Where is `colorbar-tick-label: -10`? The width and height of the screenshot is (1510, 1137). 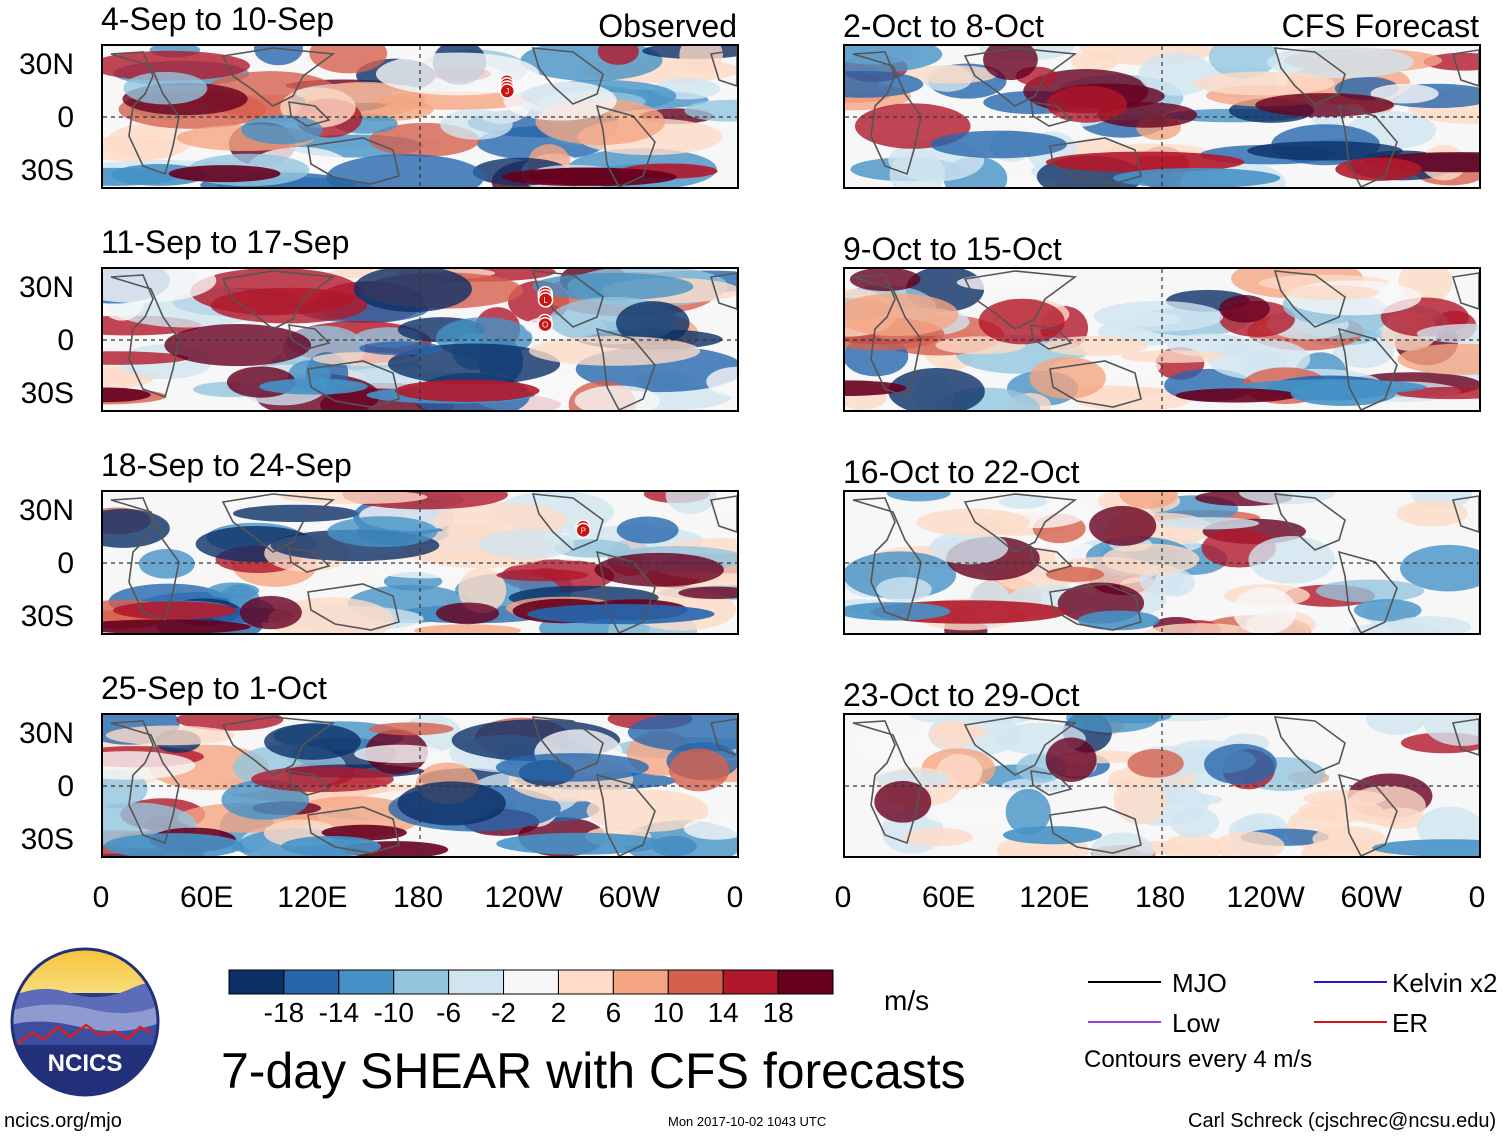 colorbar-tick-label: -10 is located at coordinates (393, 1012).